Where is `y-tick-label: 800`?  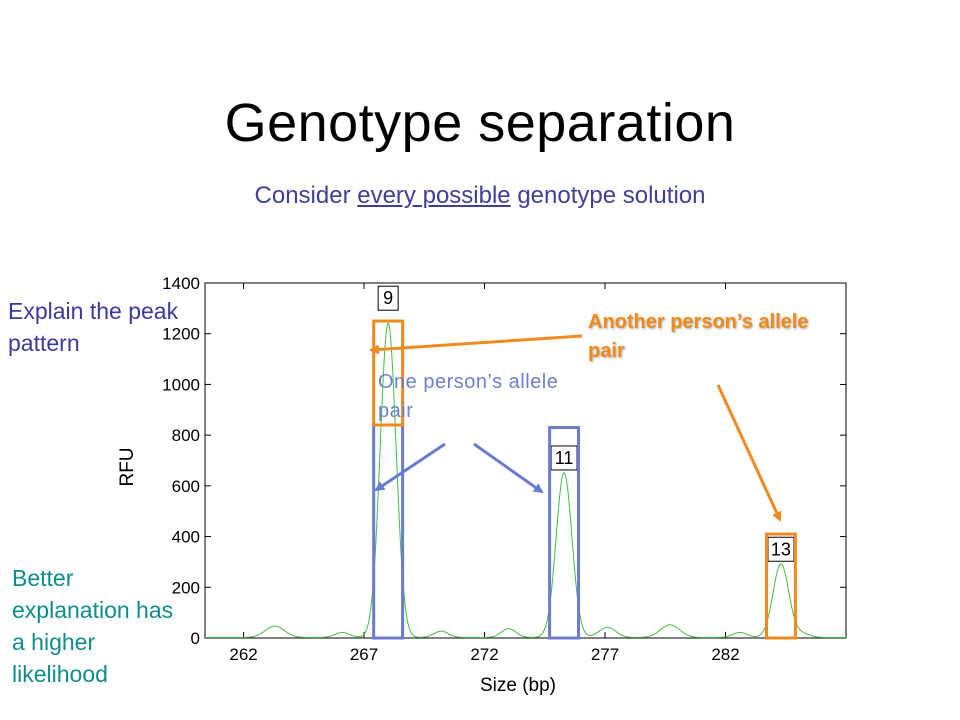 y-tick-label: 800 is located at coordinates (186, 435).